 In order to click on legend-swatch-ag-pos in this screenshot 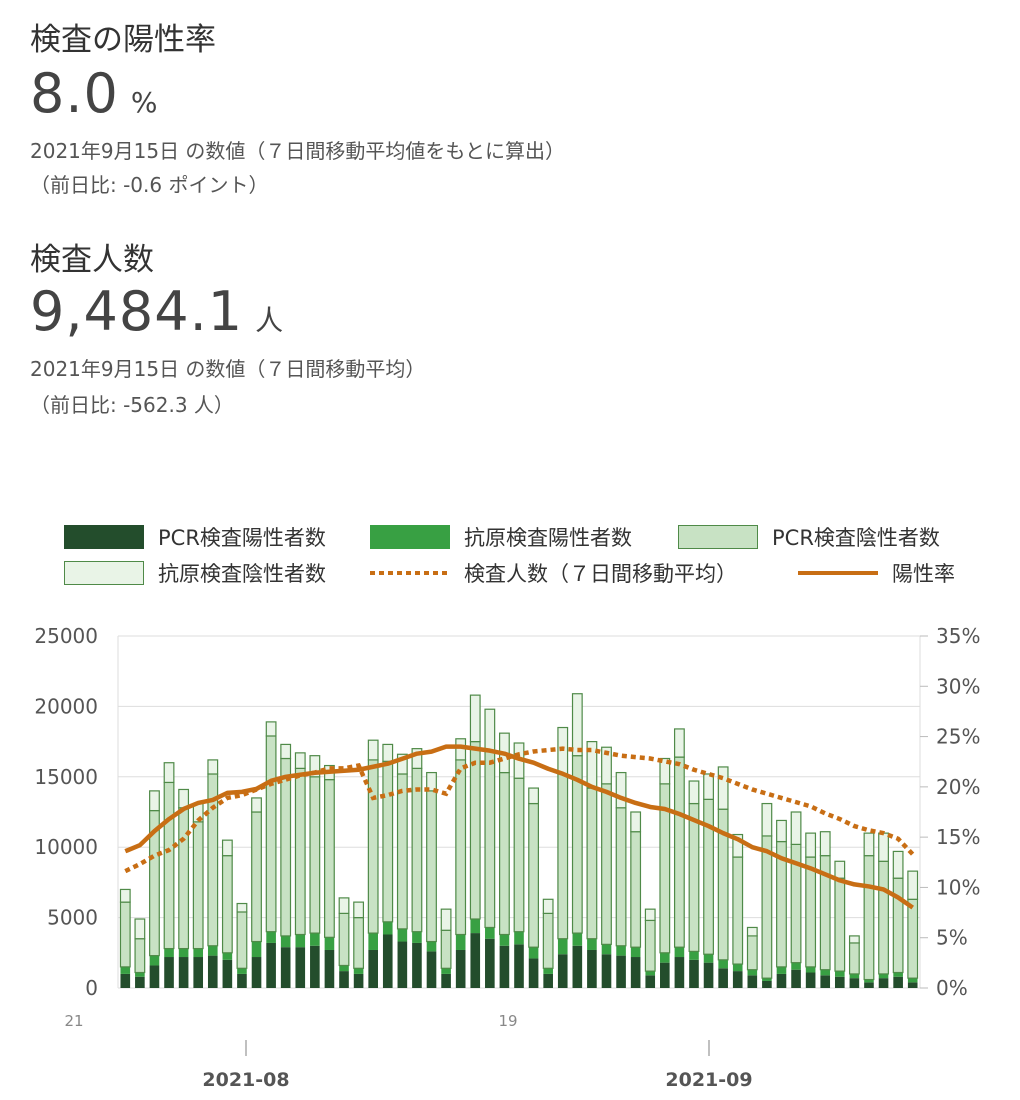, I will do `click(410, 537)`.